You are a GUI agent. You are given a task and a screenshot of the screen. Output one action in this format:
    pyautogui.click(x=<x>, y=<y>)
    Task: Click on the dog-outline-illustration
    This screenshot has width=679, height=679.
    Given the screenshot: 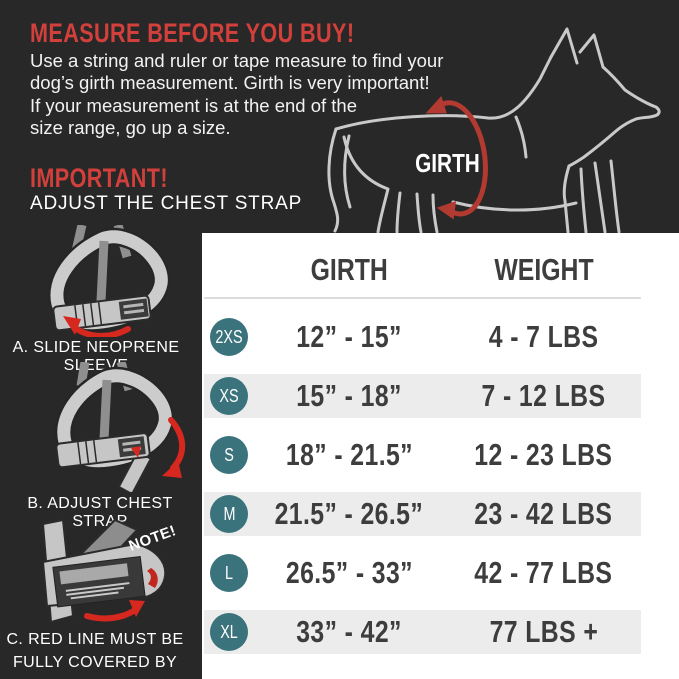 What is the action you would take?
    pyautogui.click(x=494, y=130)
    